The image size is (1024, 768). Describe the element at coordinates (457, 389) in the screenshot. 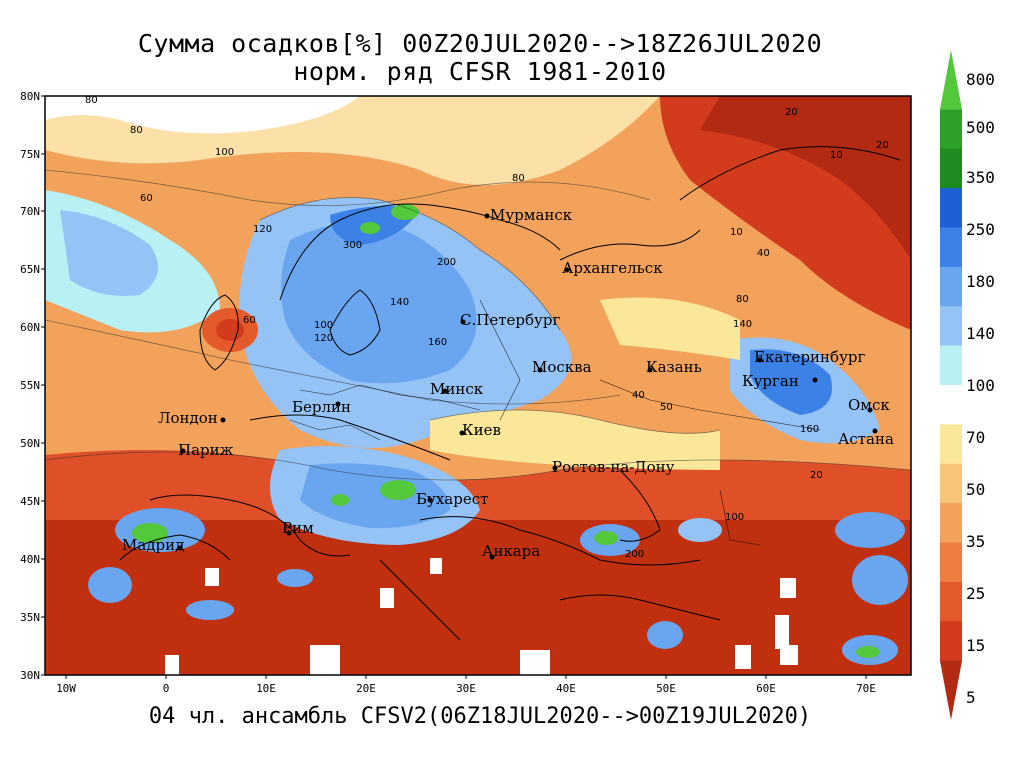

I see `city-minsk: Минск` at that location.